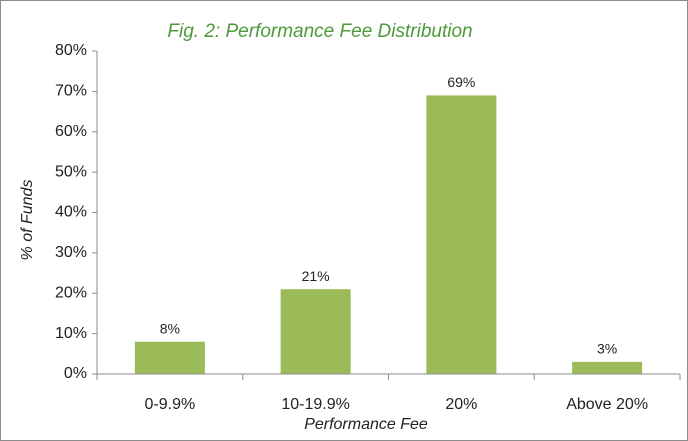 The width and height of the screenshot is (688, 441). Describe the element at coordinates (319, 31) in the screenshot. I see `chart-title: Fig. 2: Performance Fee Distribution` at that location.